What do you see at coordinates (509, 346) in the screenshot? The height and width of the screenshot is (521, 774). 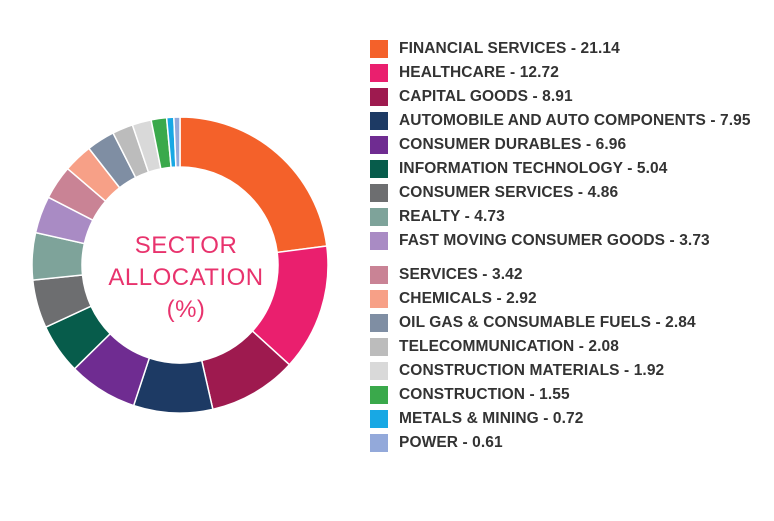 I see `legend-label: TELECOMMUNICATION - 2.08` at bounding box center [509, 346].